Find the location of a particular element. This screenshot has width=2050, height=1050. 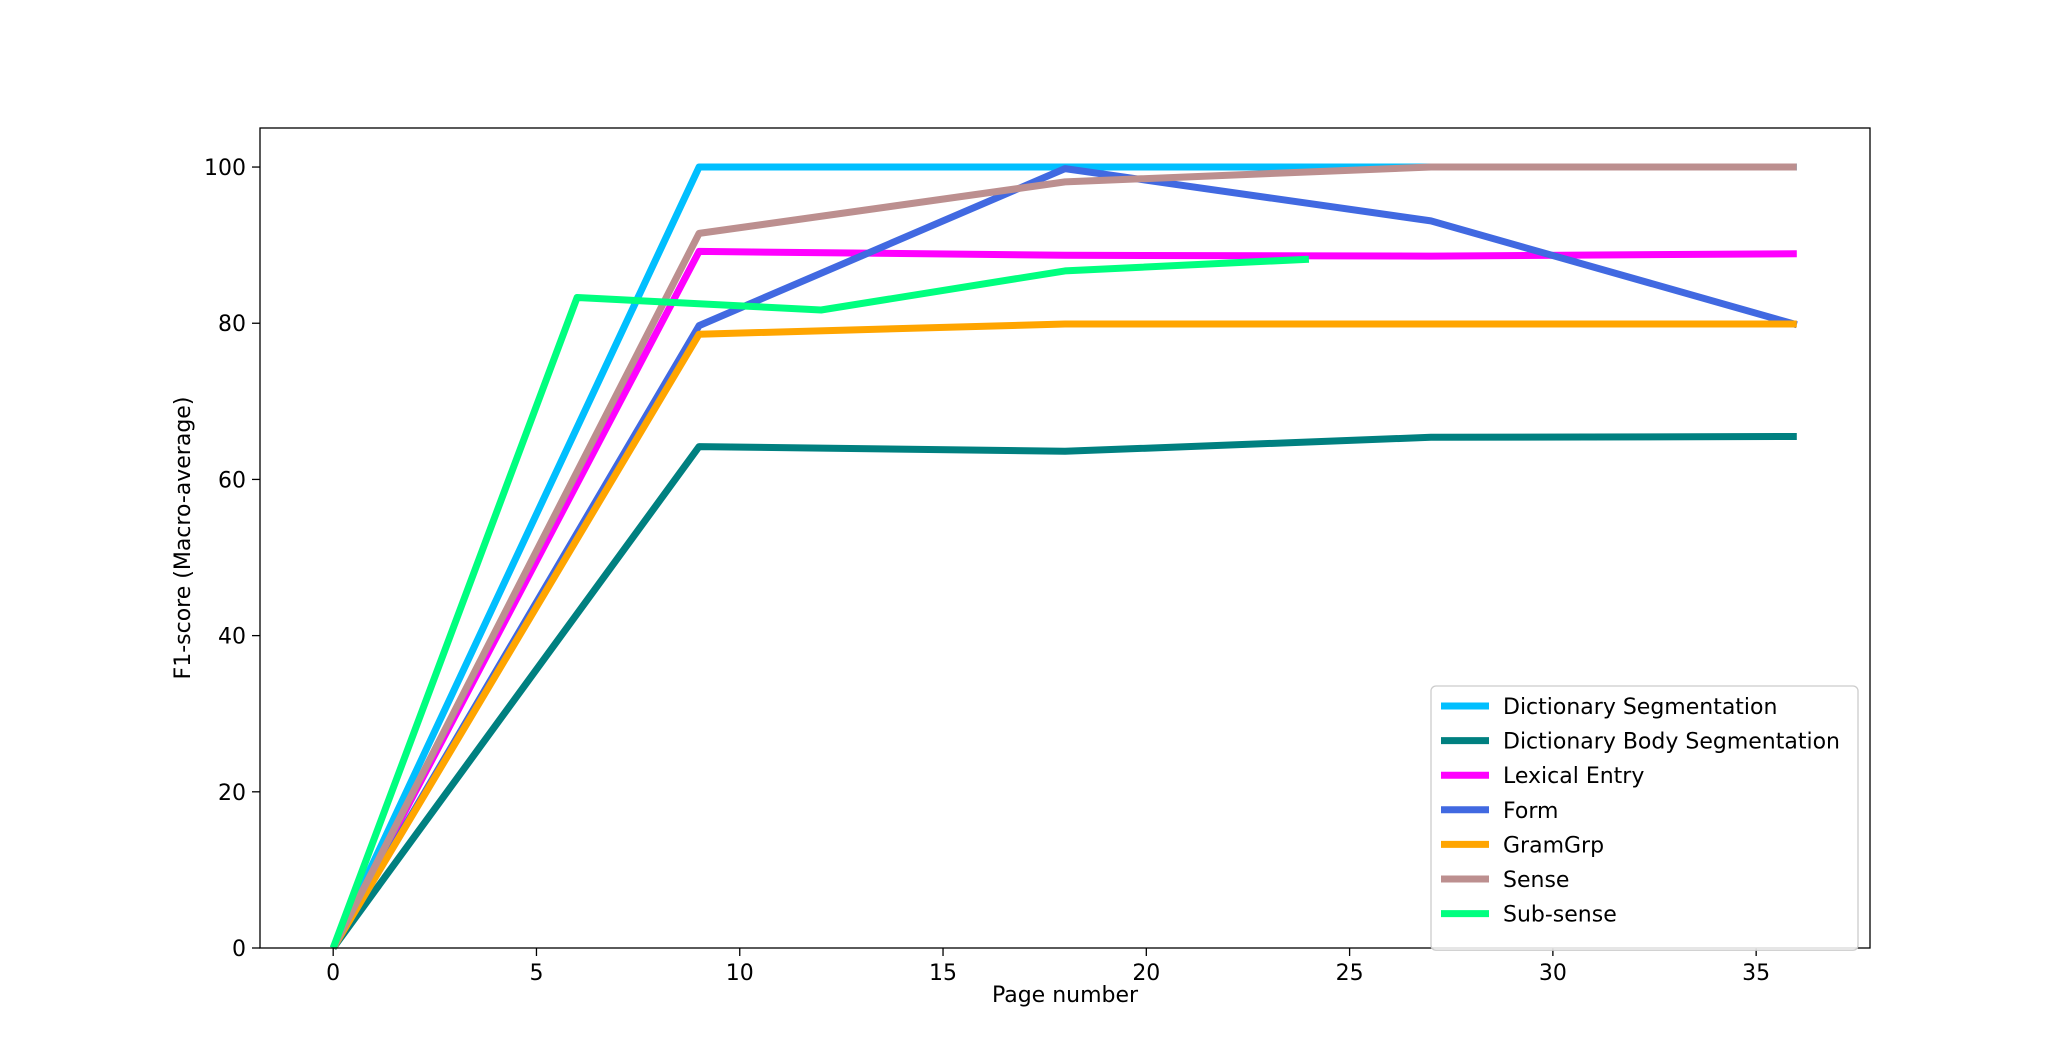

y-tick-label: 80 is located at coordinates (232, 324).